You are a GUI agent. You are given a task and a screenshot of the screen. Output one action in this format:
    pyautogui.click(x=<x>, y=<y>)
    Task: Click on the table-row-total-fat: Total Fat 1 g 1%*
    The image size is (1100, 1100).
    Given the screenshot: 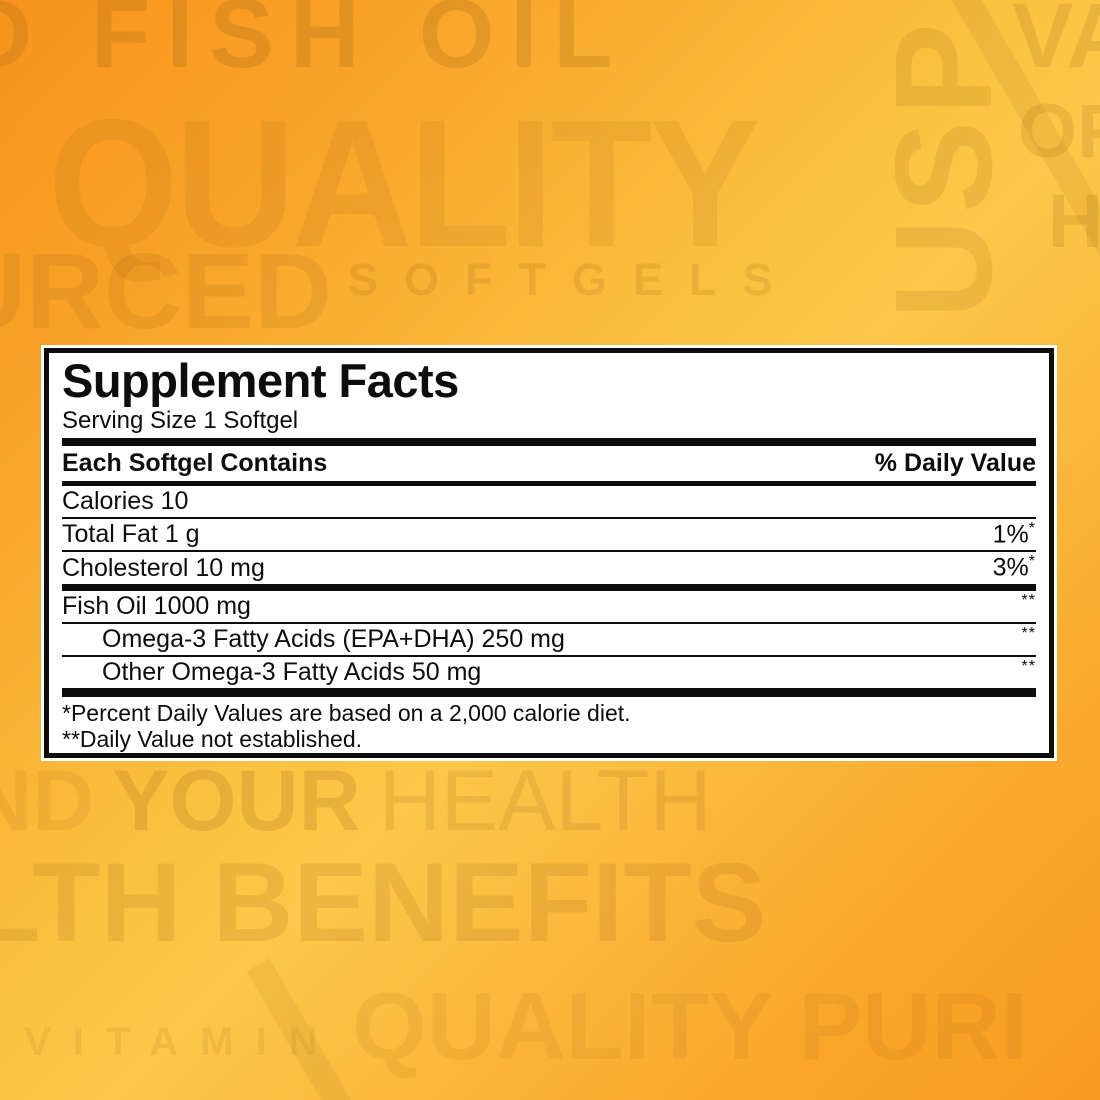 What is the action you would take?
    pyautogui.click(x=549, y=534)
    